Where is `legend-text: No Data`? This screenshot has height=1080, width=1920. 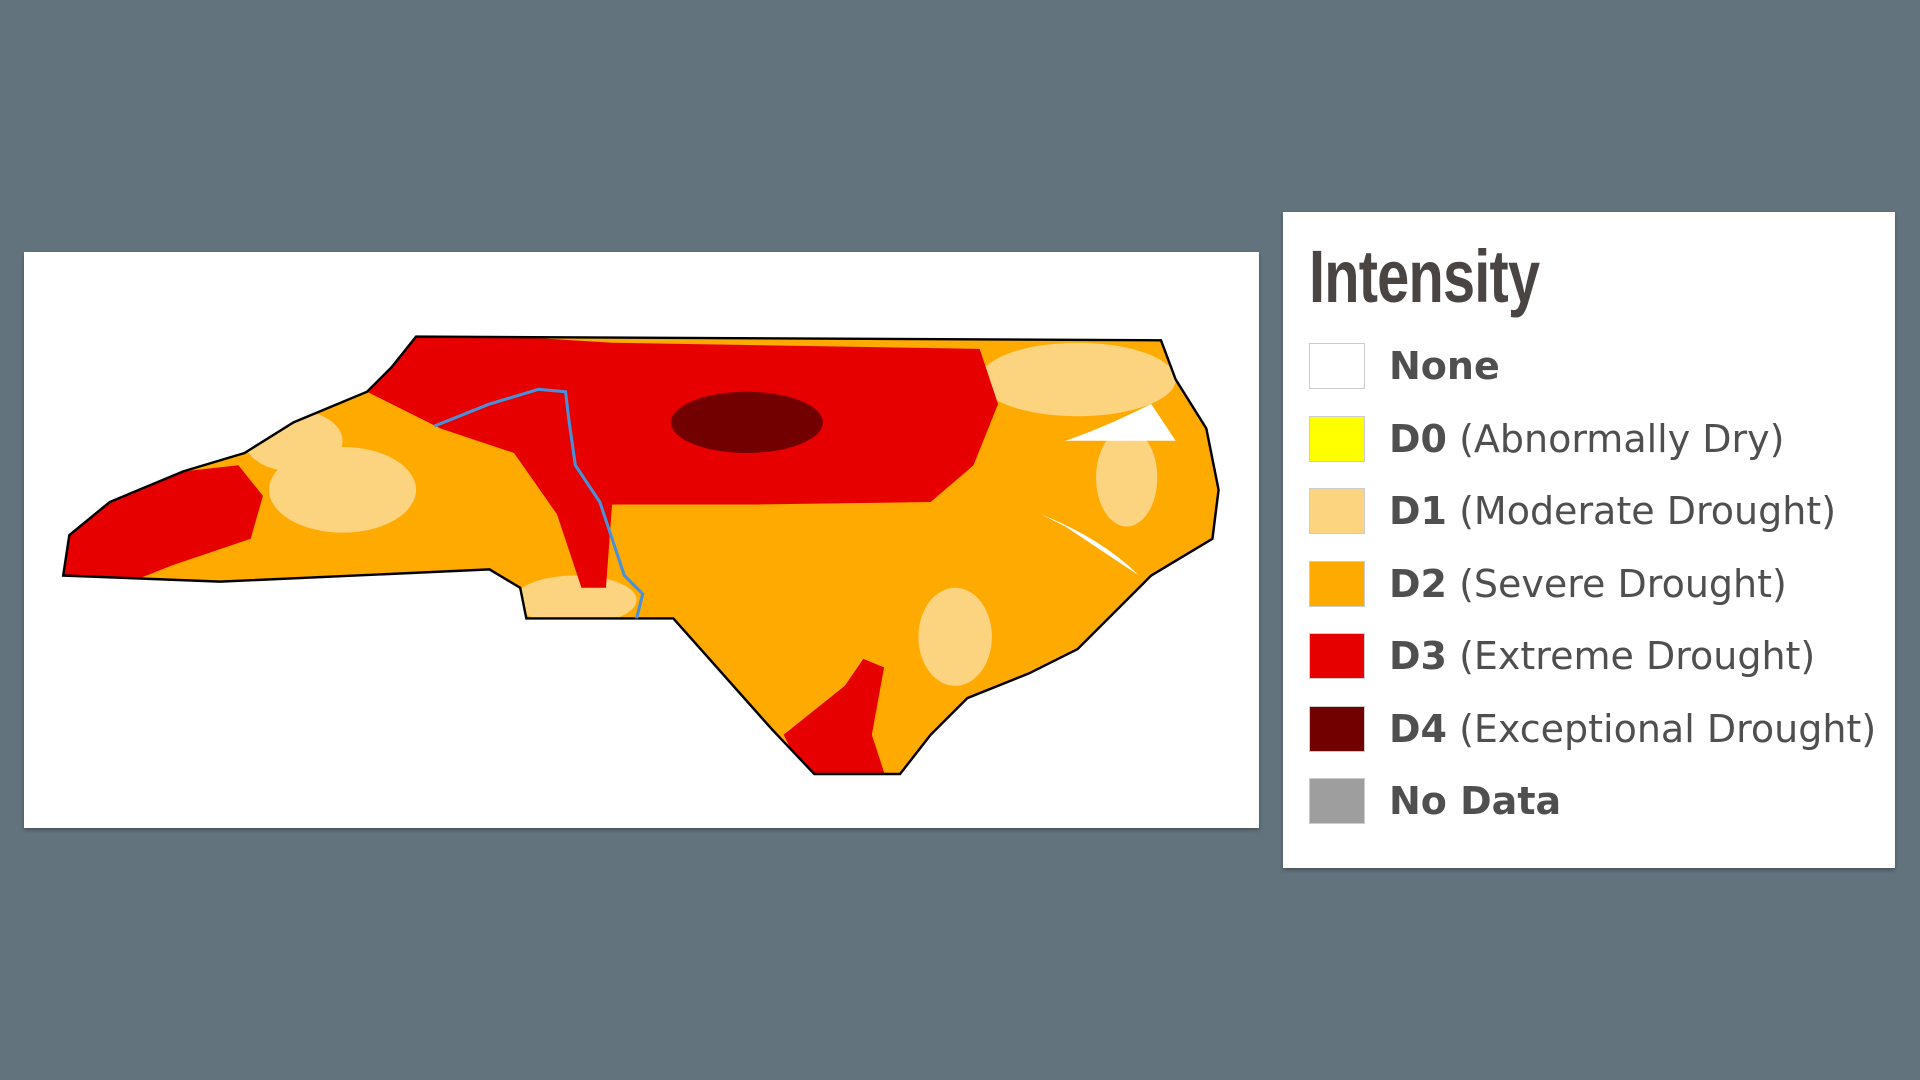 legend-text: No Data is located at coordinates (1475, 801).